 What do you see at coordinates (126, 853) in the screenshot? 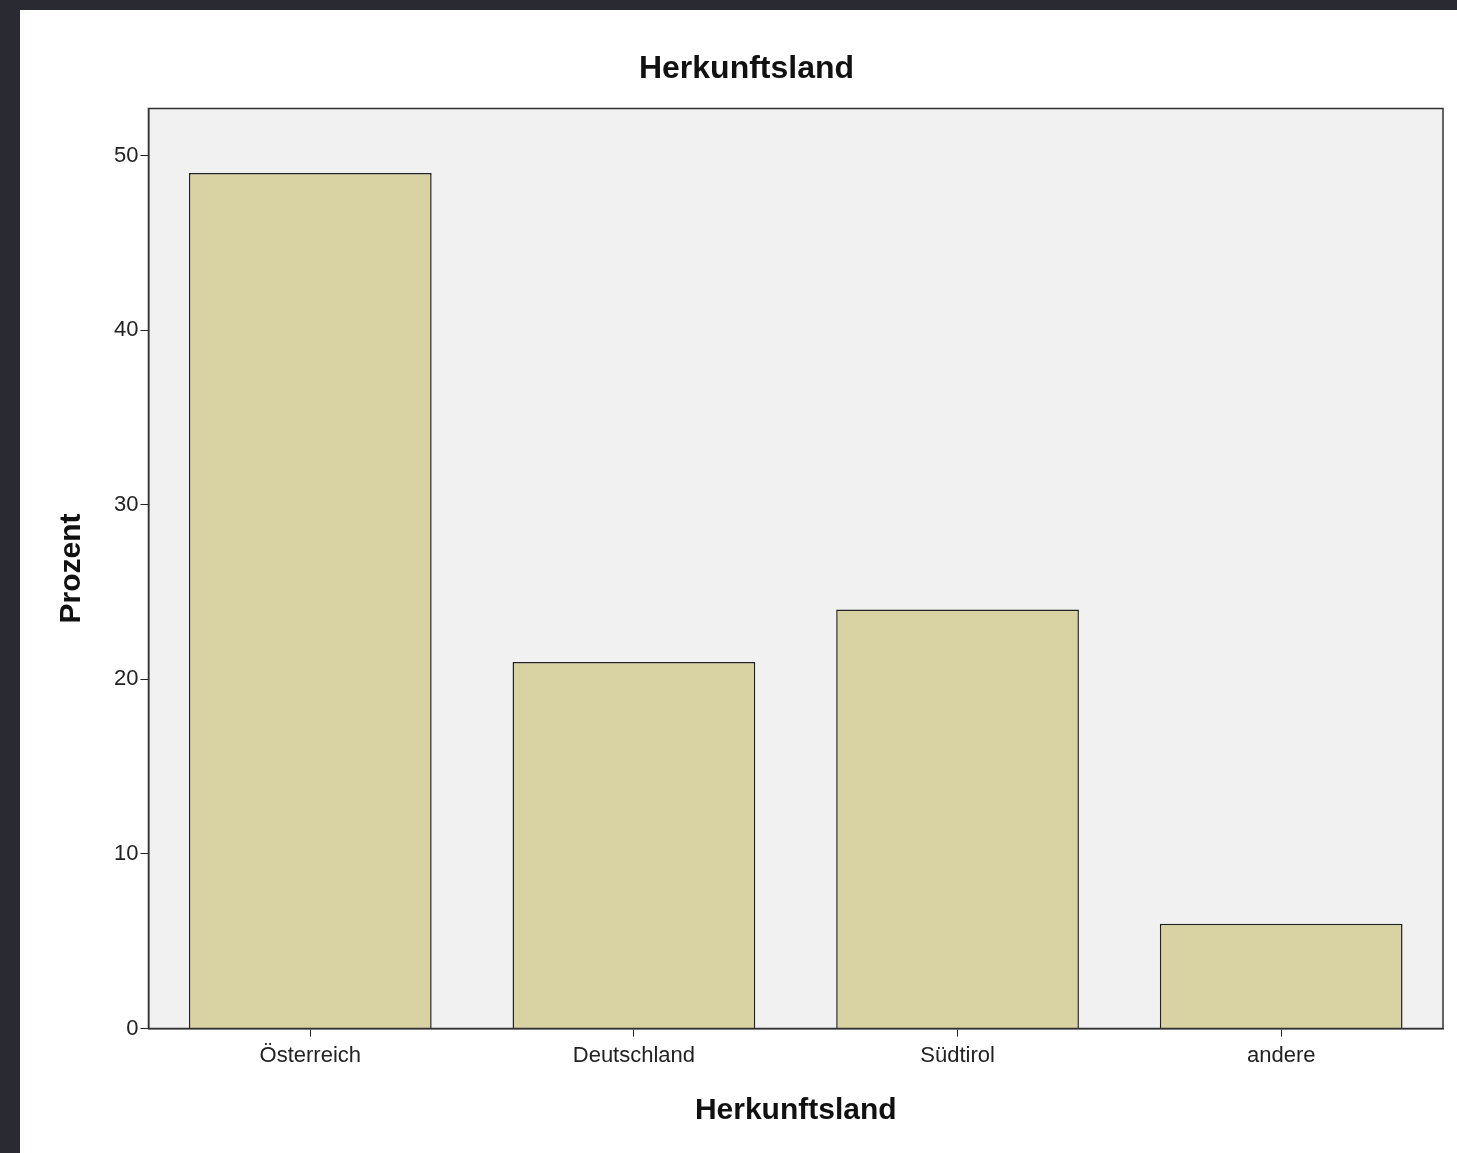
I see `y-tick-label: 10` at bounding box center [126, 853].